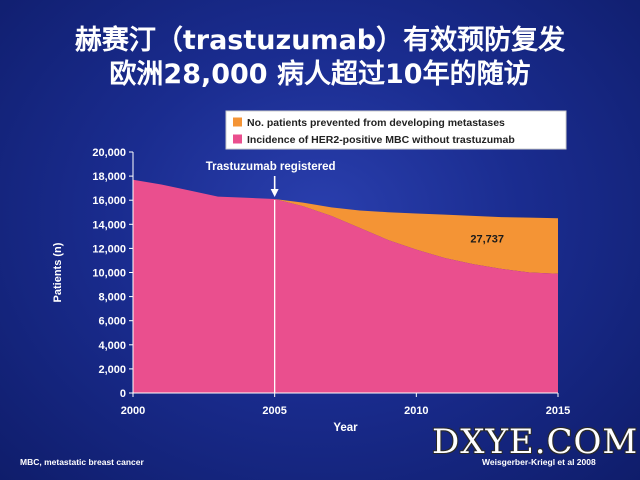 Image resolution: width=640 pixels, height=480 pixels. Describe the element at coordinates (274, 411) in the screenshot. I see `x-tick-label: 2005` at that location.